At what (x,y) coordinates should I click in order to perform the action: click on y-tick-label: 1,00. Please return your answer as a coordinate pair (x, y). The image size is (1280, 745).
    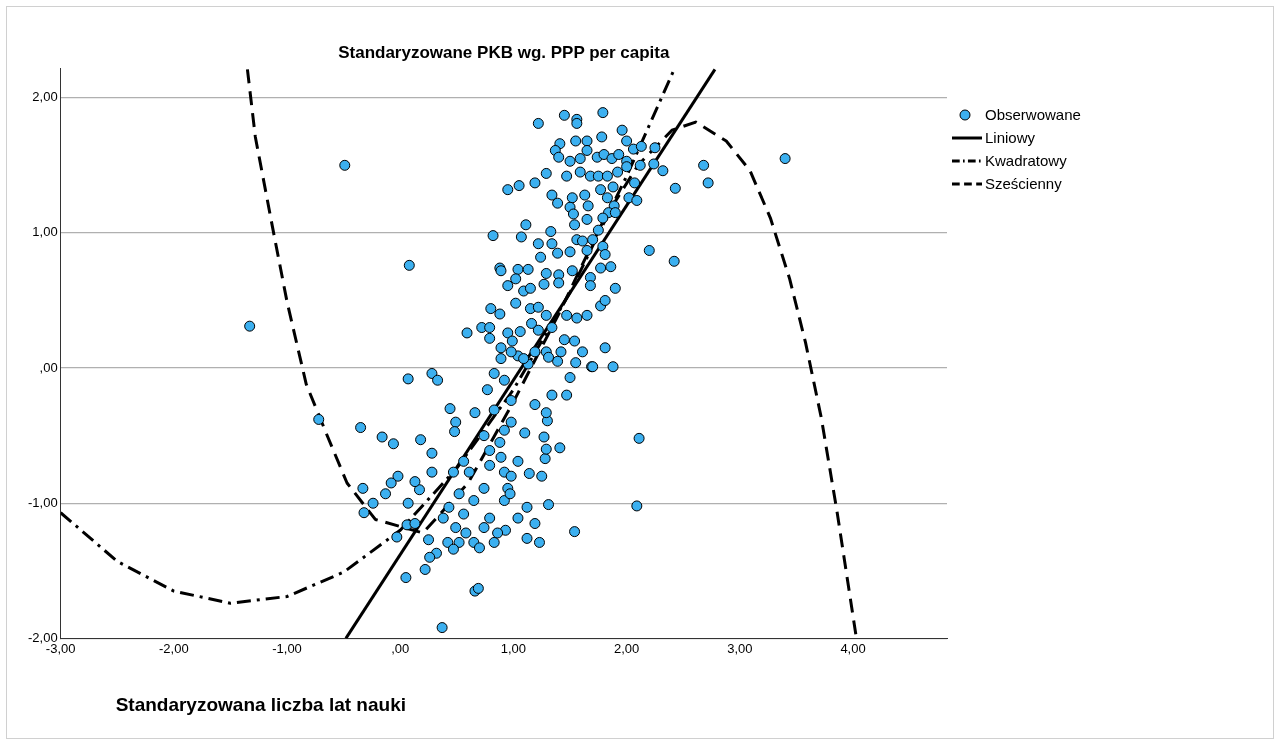
    Looking at the image, I should click on (45, 232).